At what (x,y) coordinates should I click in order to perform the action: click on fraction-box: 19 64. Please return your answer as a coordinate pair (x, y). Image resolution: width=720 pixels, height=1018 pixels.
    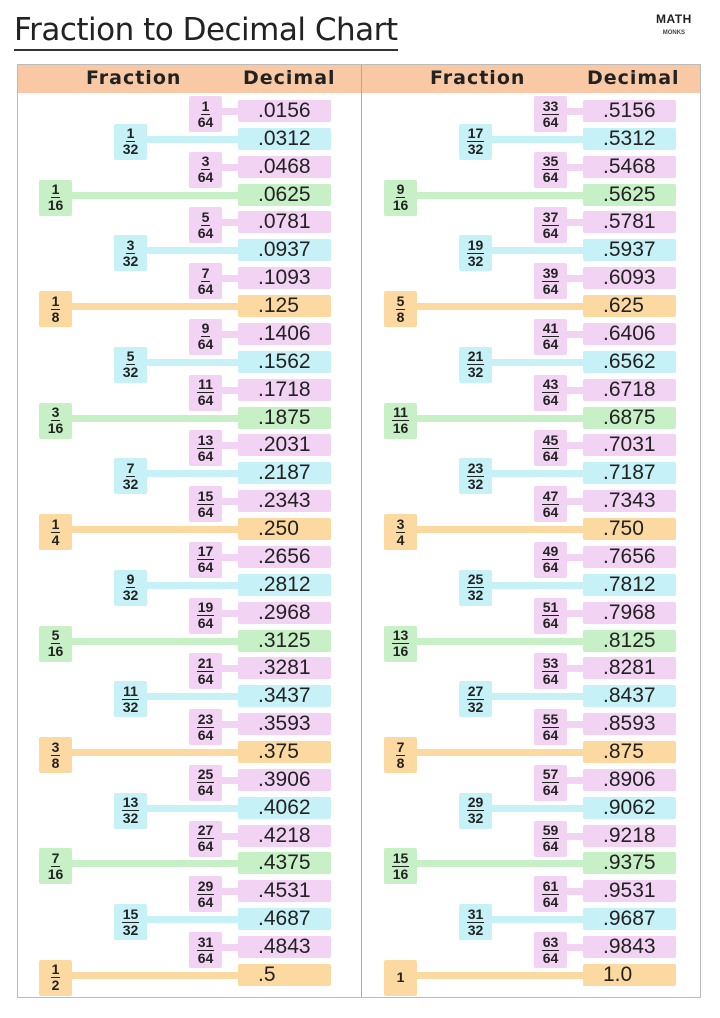
    Looking at the image, I should click on (205, 615).